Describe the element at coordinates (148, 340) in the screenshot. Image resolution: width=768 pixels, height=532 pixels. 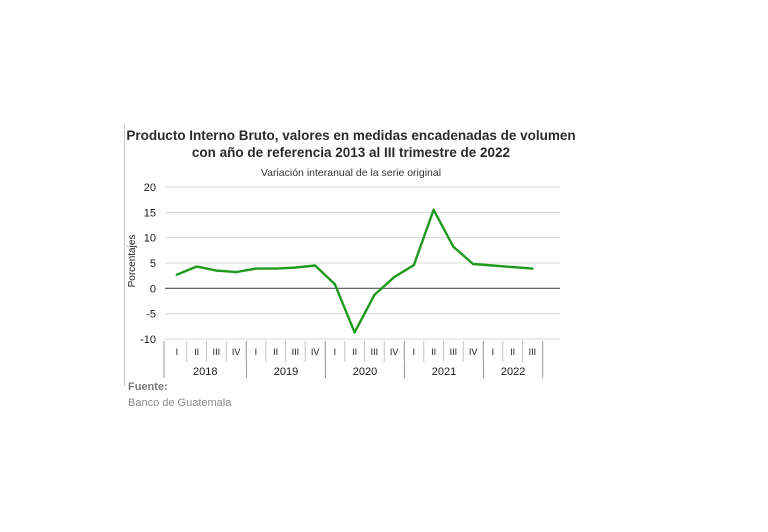
I see `y-tick-label: -10` at that location.